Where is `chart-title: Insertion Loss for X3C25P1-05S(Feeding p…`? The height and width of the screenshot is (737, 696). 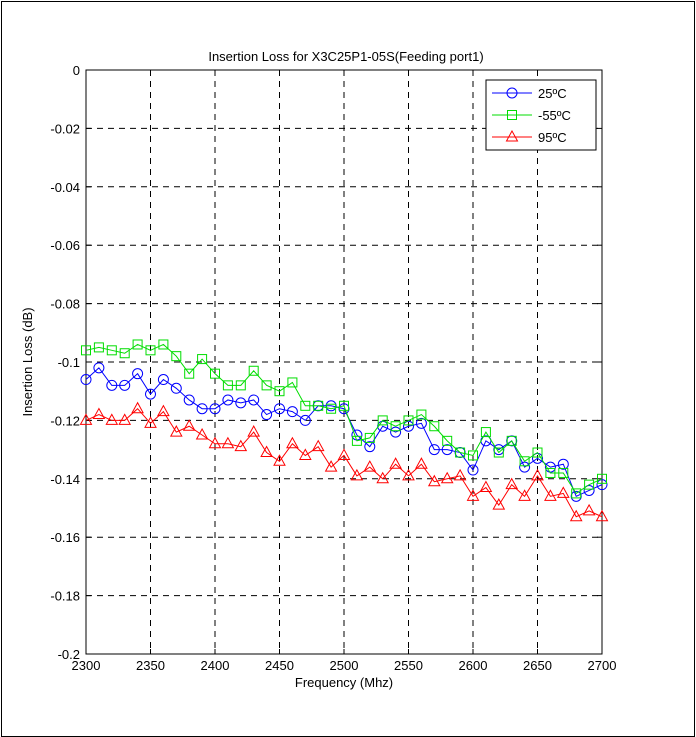 chart-title: Insertion Loss for X3C25P1-05S(Feeding p… is located at coordinates (345, 56).